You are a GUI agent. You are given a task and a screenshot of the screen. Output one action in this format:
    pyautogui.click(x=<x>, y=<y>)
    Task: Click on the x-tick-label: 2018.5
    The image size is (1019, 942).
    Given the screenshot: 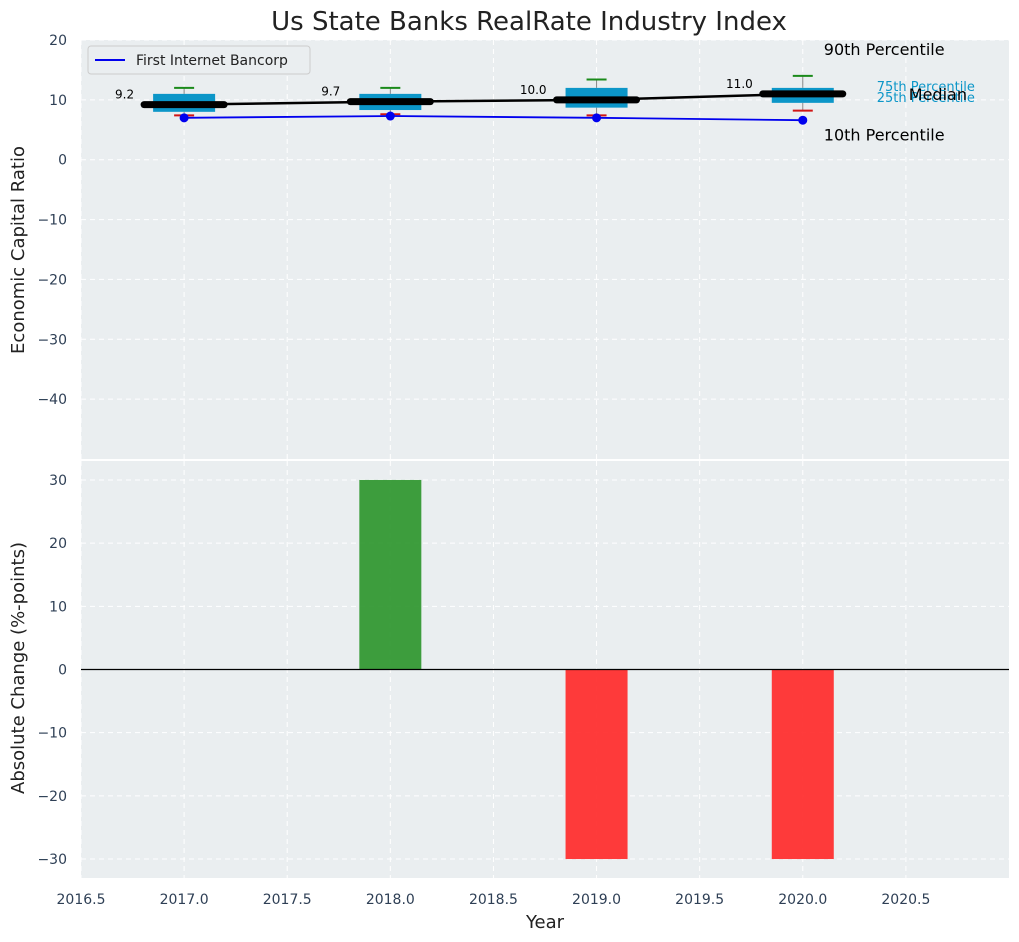 What is the action you would take?
    pyautogui.click(x=493, y=900)
    